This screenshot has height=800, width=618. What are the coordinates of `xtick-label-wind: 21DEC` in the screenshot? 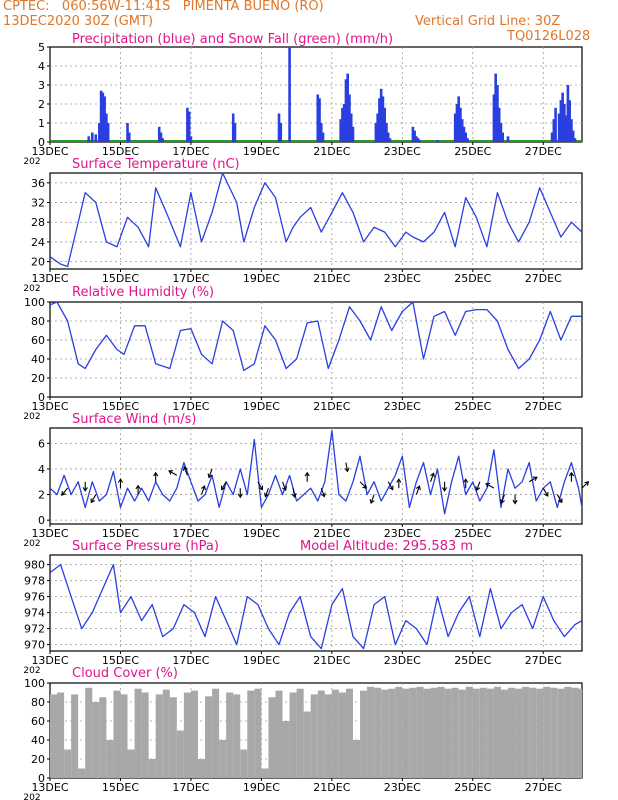 It's located at (331, 533).